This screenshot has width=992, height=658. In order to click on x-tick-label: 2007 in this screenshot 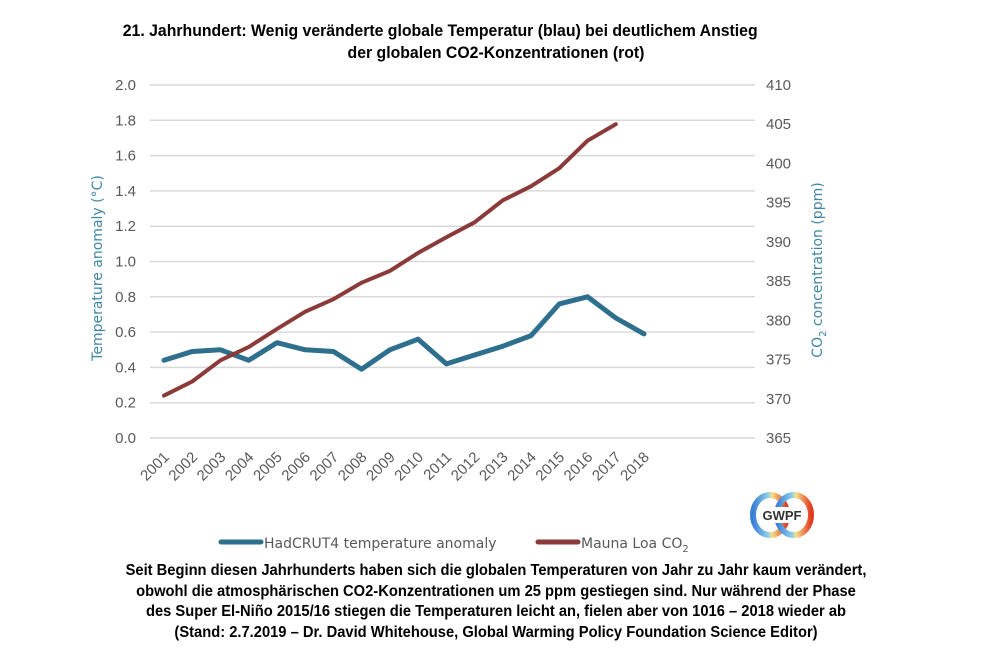, I will do `click(325, 467)`.